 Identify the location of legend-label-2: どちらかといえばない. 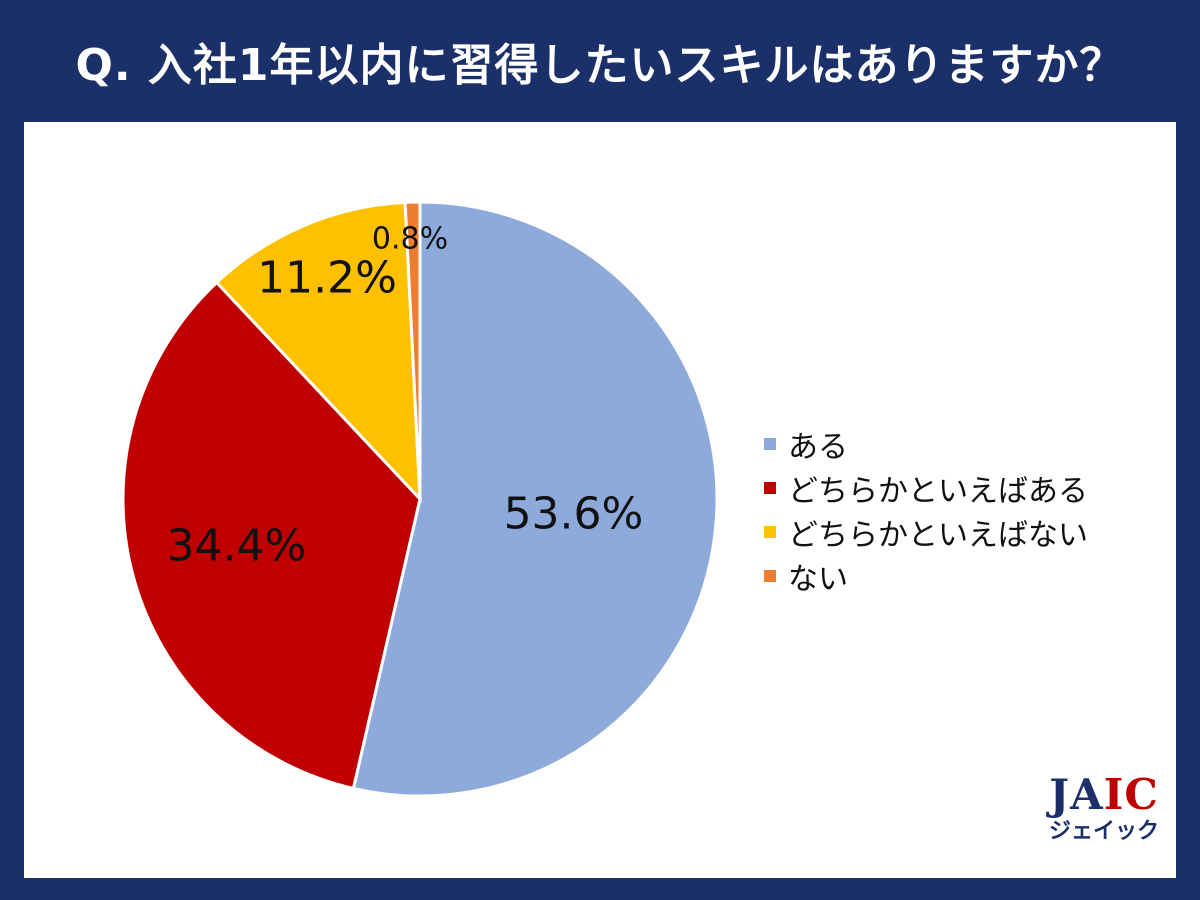
(938, 535).